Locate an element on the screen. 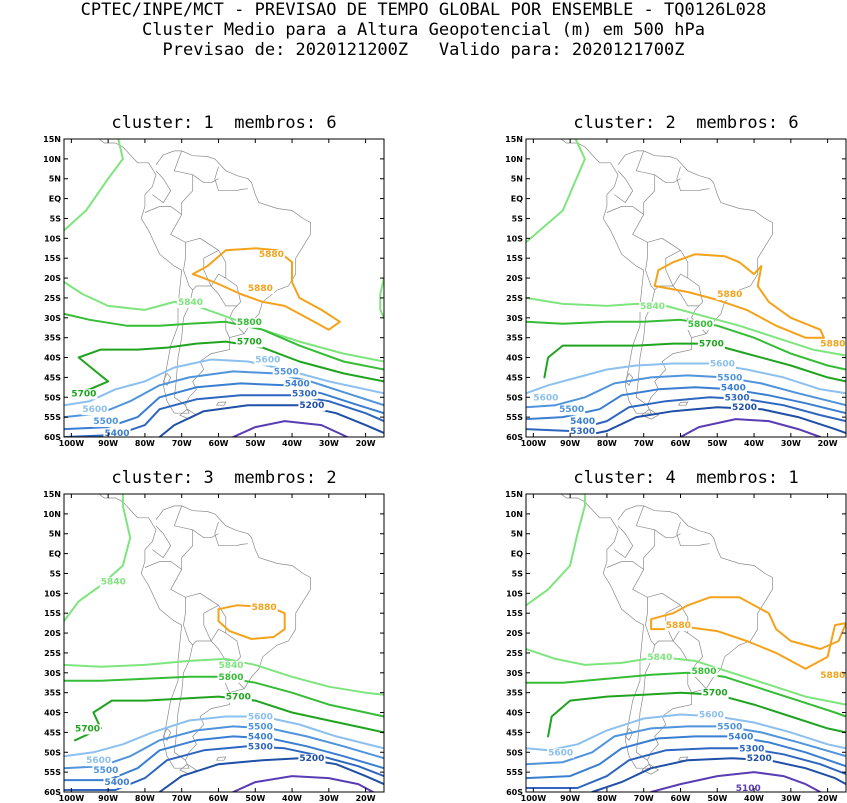  lat-tick-label: 35S is located at coordinates (514, 693).